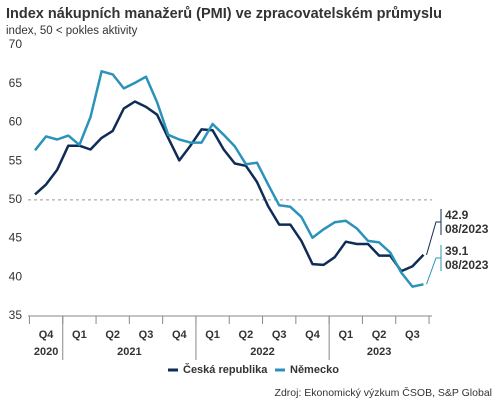 This screenshot has width=500, height=409. Describe the element at coordinates (457, 251) in the screenshot. I see `end-value-label: 39.1` at that location.